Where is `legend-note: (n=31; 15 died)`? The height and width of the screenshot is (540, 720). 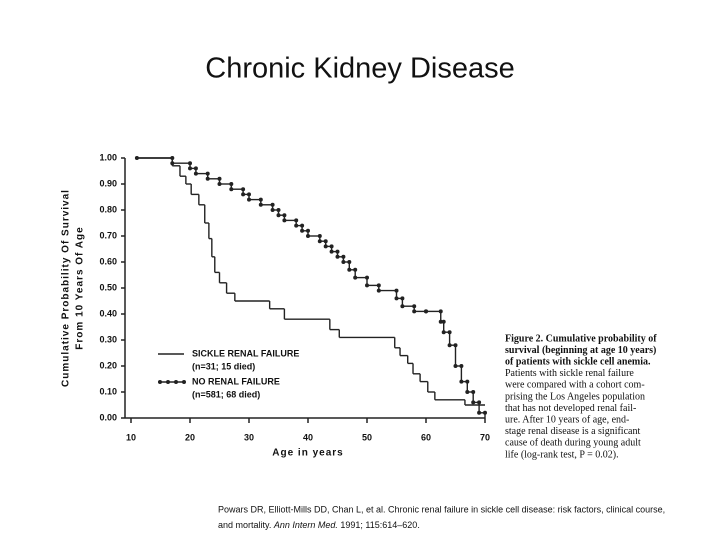
legend-note: (n=31; 15 died) is located at coordinates (223, 366).